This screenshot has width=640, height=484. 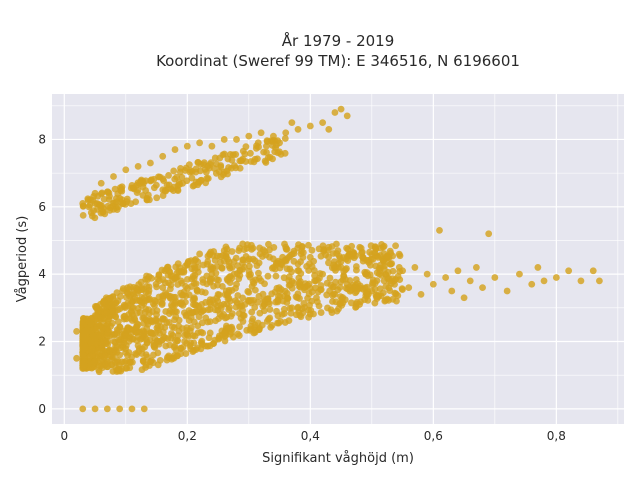 What do you see at coordinates (433, 436) in the screenshot?
I see `x-tick-label: 0,6` at bounding box center [433, 436].